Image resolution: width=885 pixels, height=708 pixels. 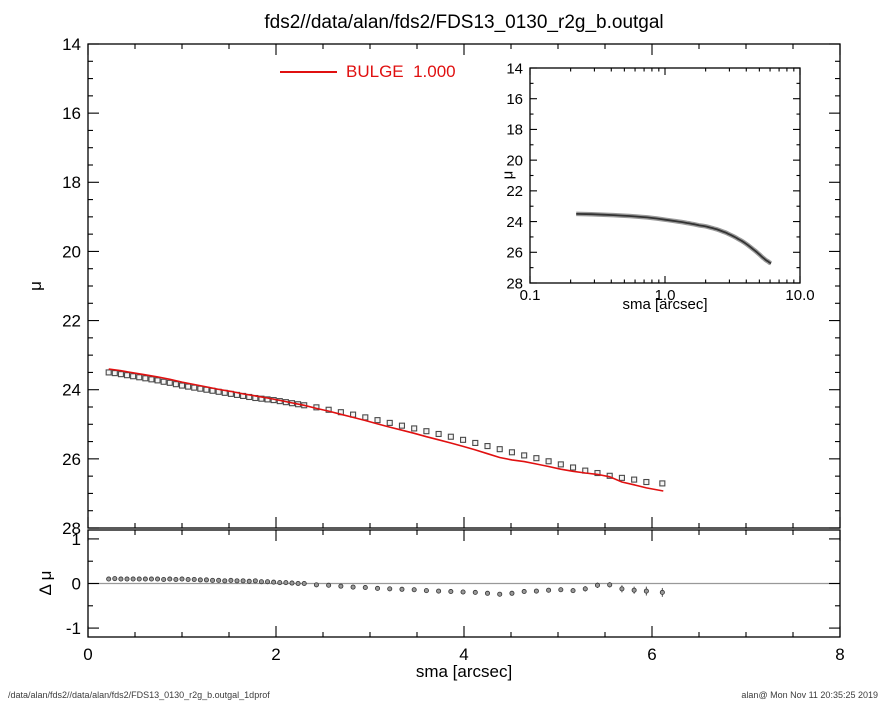 I want to click on plot-frame, so click(x=665, y=175).